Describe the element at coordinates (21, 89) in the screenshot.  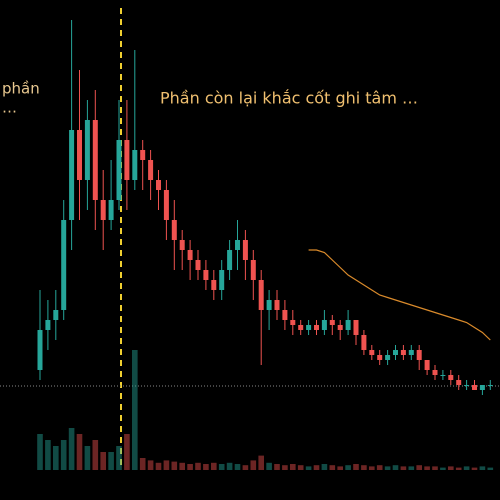
I see `annotation: phần` at that location.